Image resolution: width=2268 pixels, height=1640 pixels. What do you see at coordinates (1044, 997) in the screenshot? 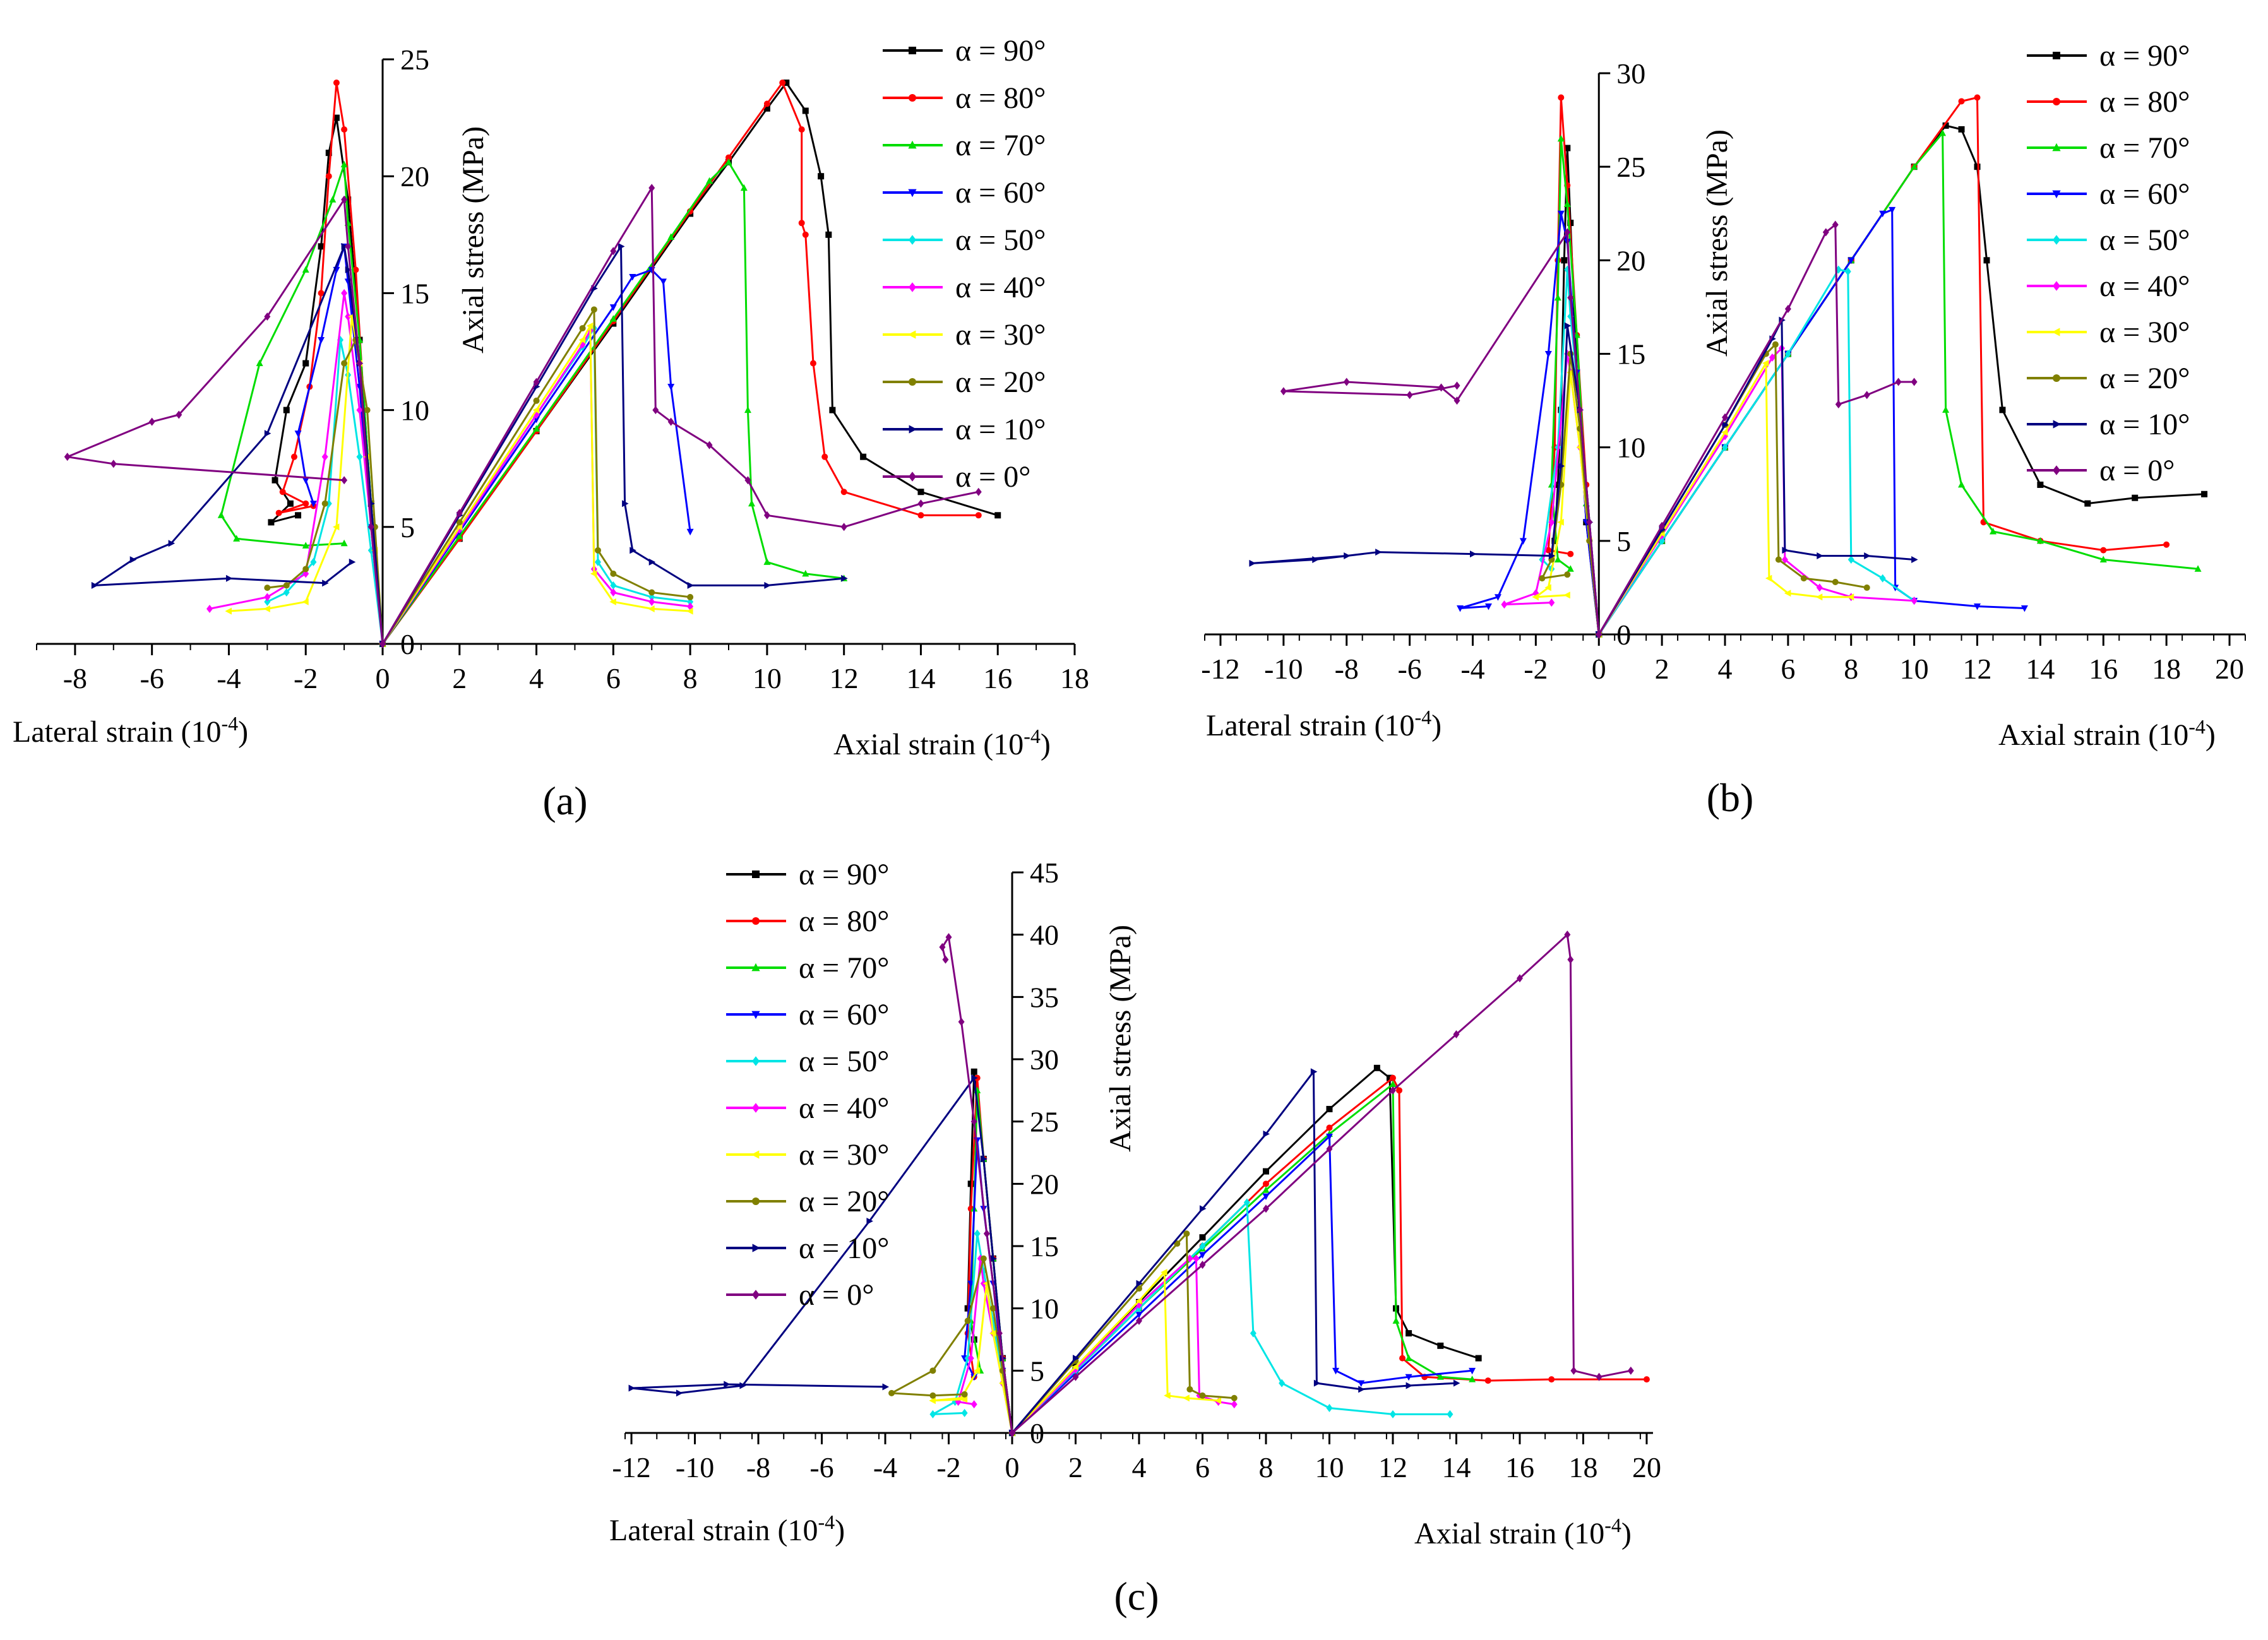
I see `y-tick-label: 35` at bounding box center [1044, 997].